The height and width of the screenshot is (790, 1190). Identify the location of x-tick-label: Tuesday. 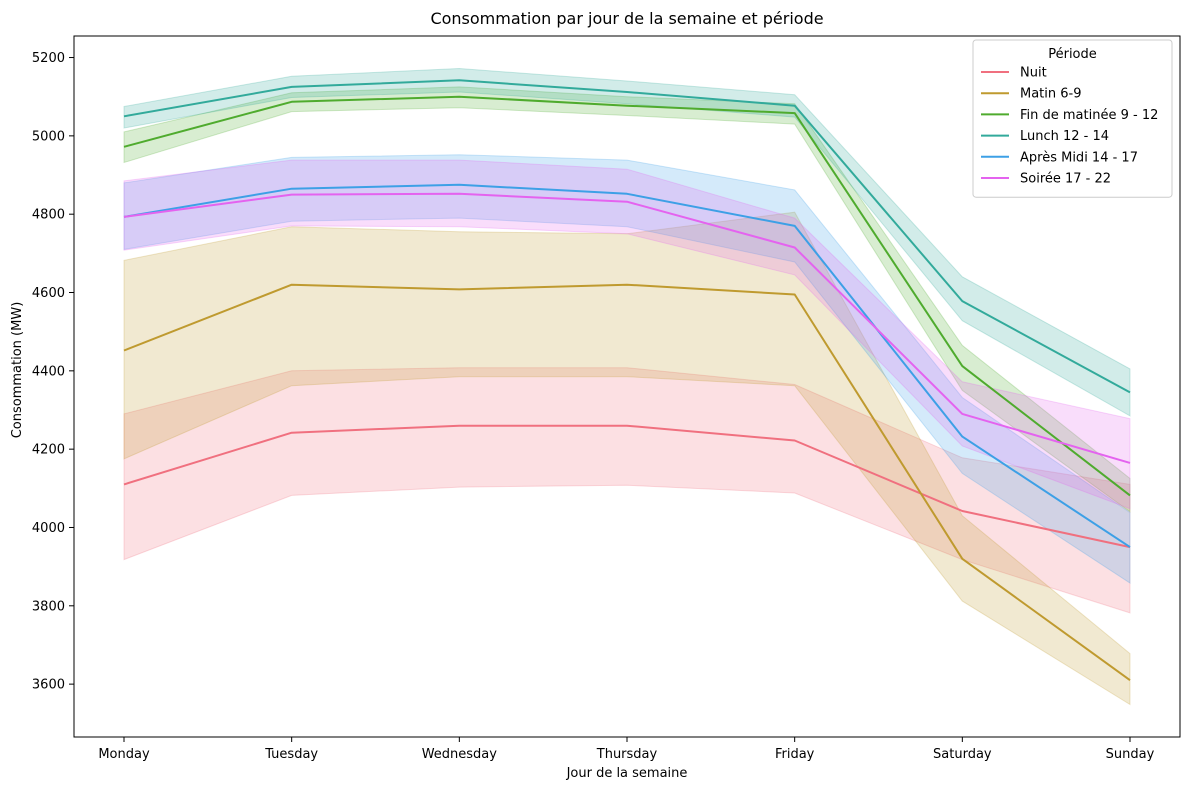
(291, 754).